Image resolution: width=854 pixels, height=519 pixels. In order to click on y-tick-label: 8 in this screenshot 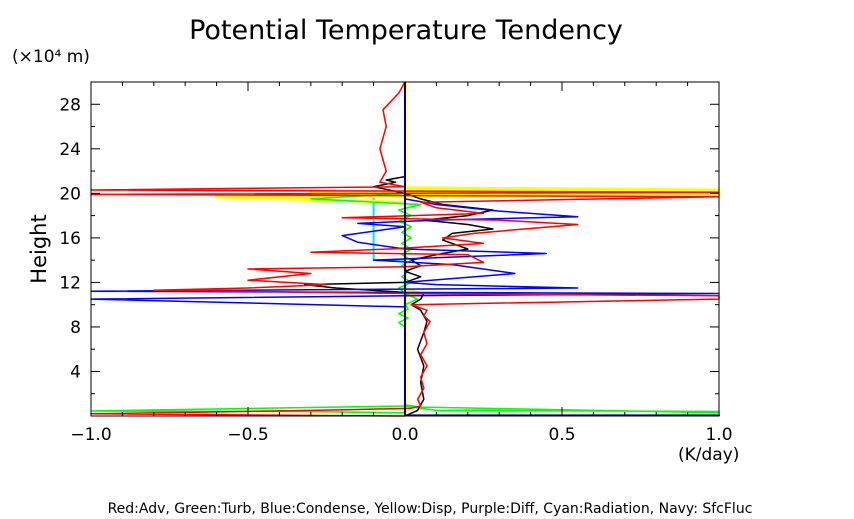, I will do `click(75, 328)`.